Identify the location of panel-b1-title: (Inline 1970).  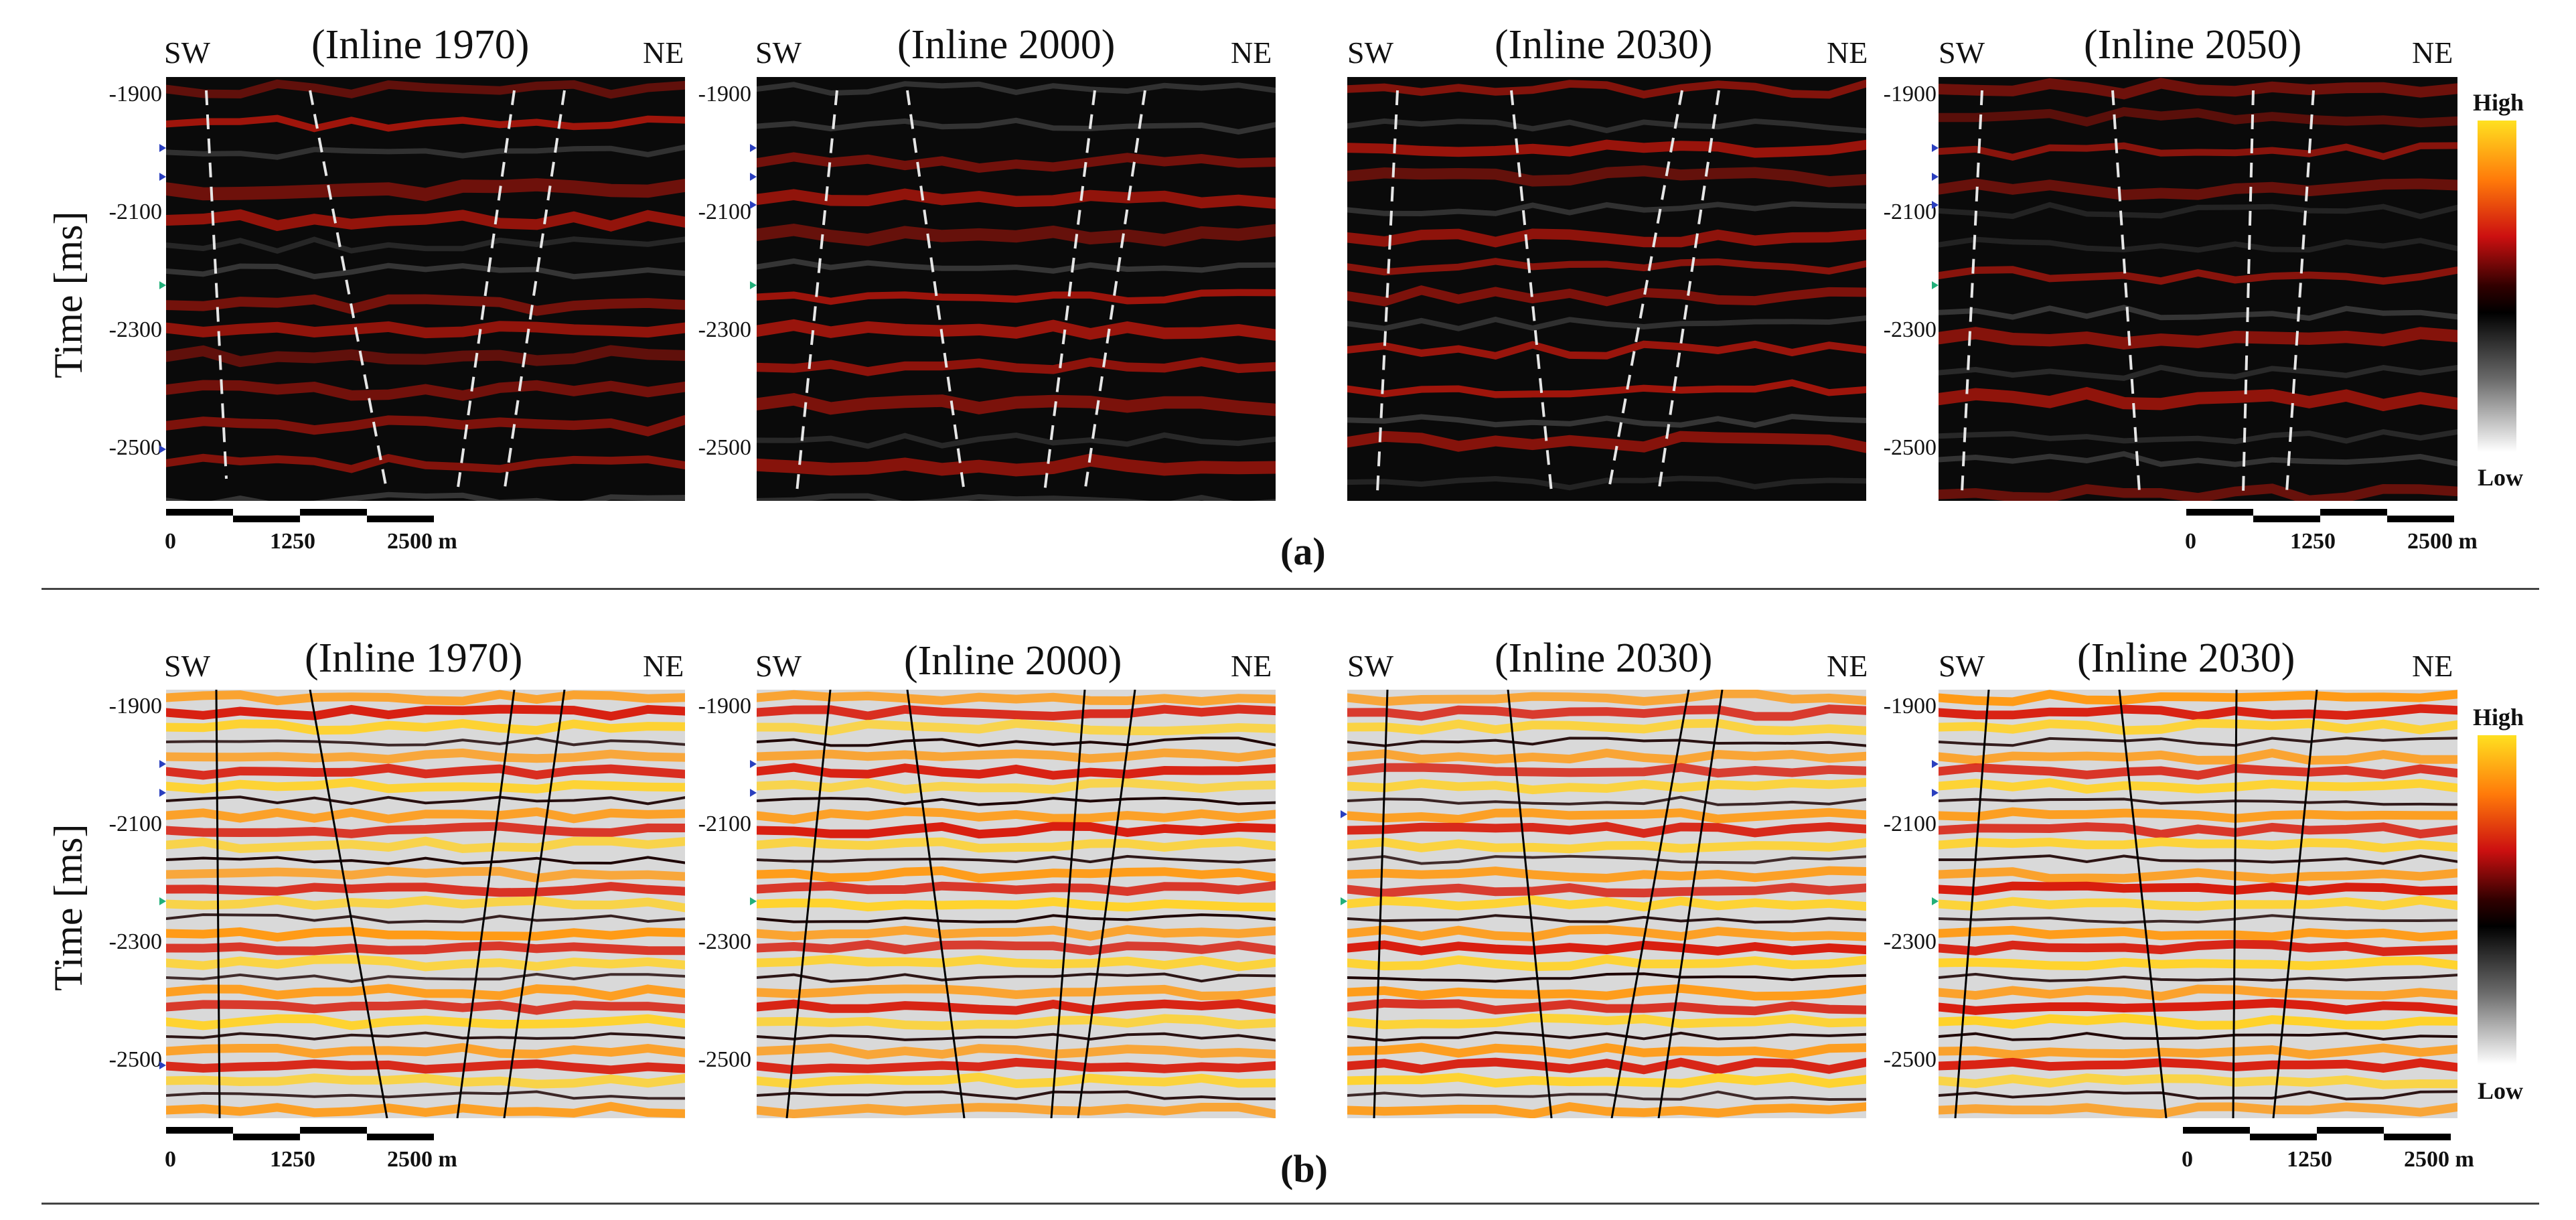
(414, 658).